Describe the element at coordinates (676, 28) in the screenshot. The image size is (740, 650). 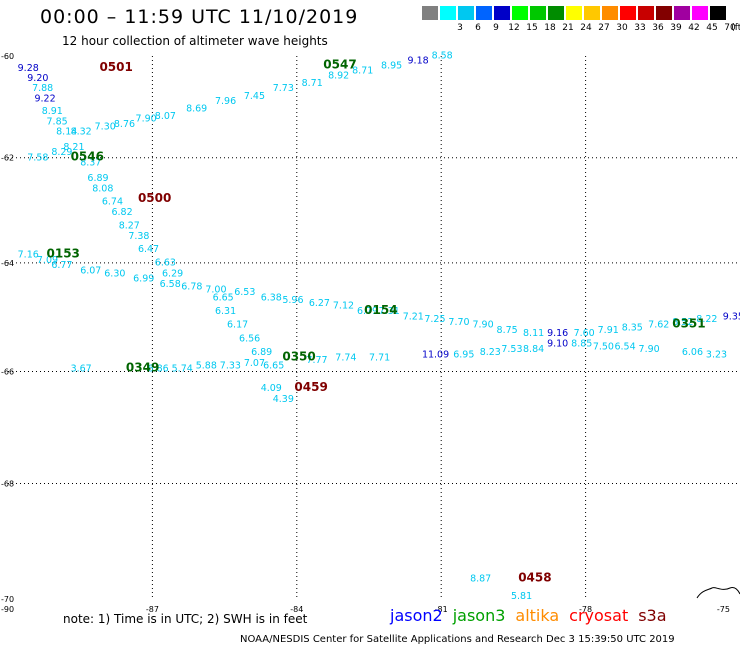
I see `color-swatch-label: 39` at that location.